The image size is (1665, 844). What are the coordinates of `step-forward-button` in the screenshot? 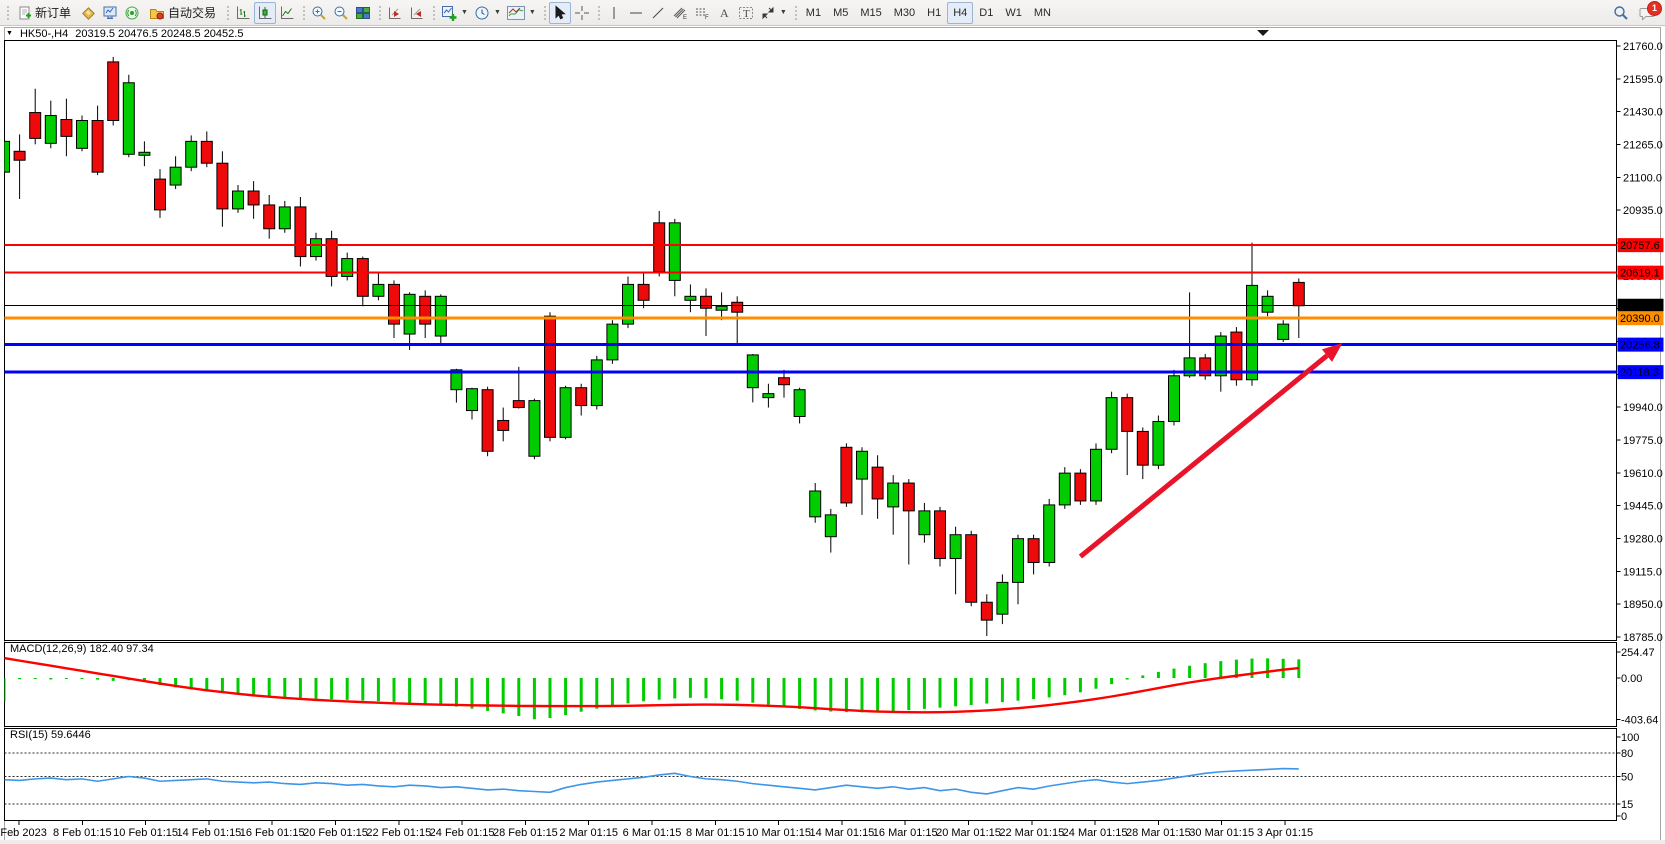 It's located at (395, 13).